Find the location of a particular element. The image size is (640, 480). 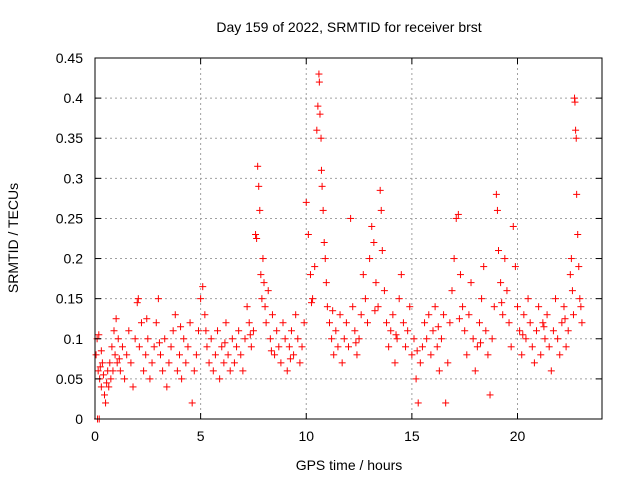

x-tick-label: 10 is located at coordinates (306, 436).